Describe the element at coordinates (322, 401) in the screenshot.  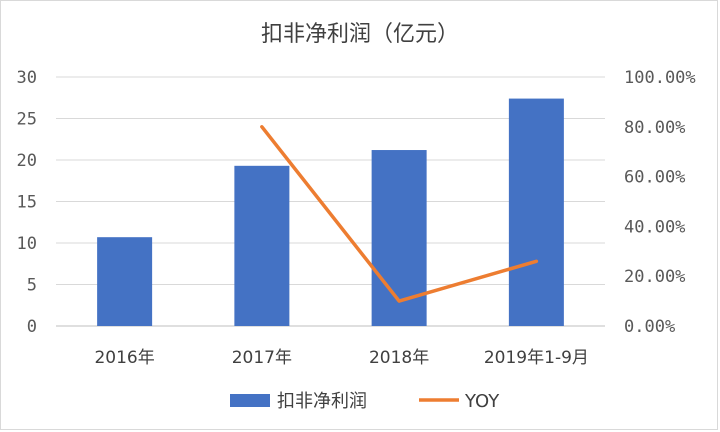
I see `legend-bar-label: 扣非净利润` at that location.